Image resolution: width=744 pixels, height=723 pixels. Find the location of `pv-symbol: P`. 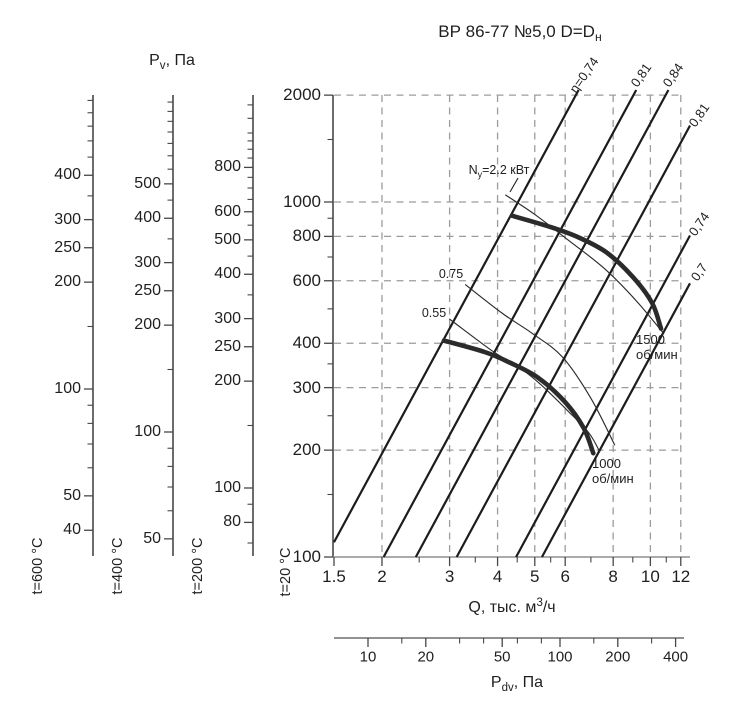

pv-symbol: P is located at coordinates (154, 60).